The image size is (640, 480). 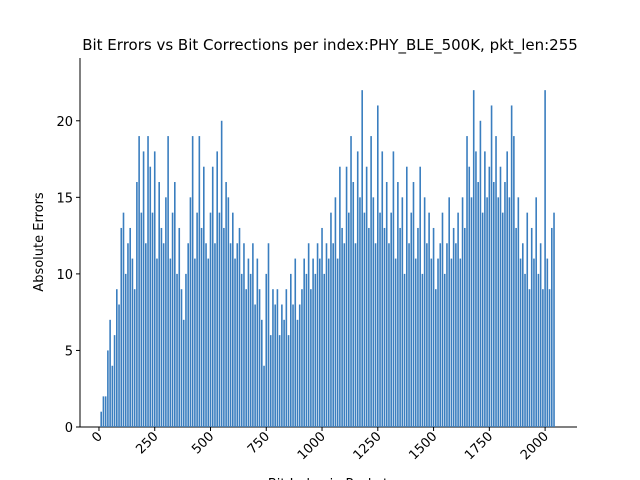 I want to click on x-tick-label: 1000, so click(x=312, y=446).